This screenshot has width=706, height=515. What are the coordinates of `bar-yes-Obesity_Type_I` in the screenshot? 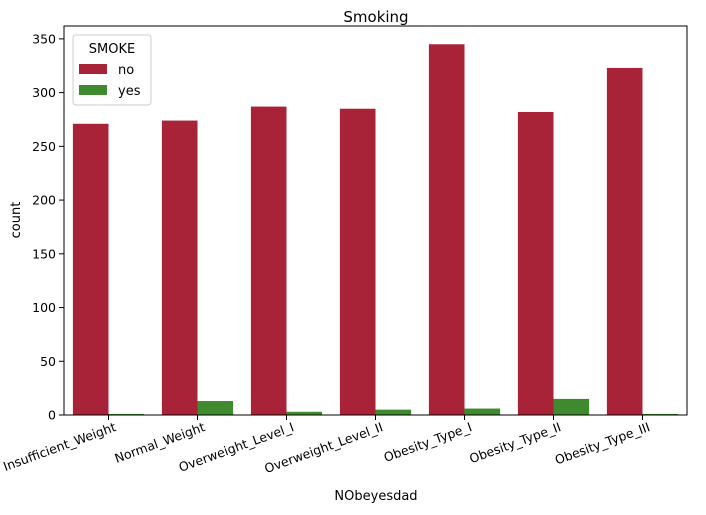 It's located at (482, 411).